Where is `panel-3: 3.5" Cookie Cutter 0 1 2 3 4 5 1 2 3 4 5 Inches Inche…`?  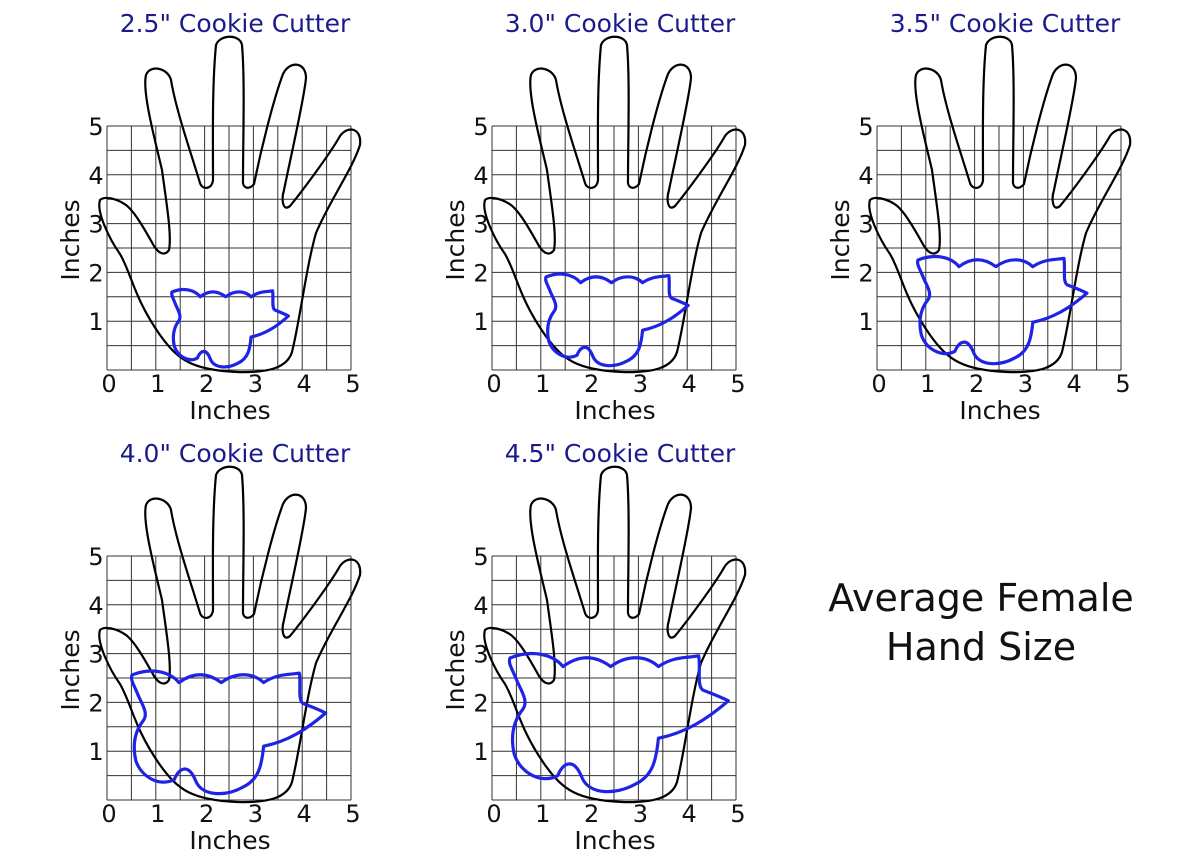 panel-3: 3.5" Cookie Cutter 0 1 2 3 4 5 1 2 3 4 5 Inches Inche… is located at coordinates (979, 217).